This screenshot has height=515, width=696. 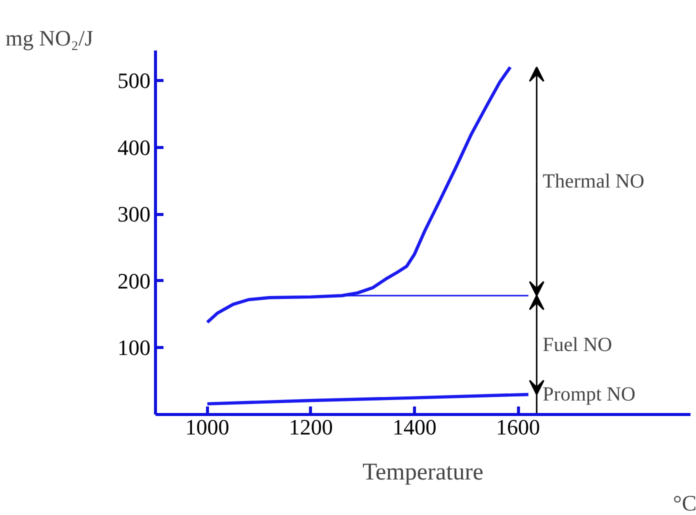 I want to click on y-tick-label: 500, so click(x=134, y=81).